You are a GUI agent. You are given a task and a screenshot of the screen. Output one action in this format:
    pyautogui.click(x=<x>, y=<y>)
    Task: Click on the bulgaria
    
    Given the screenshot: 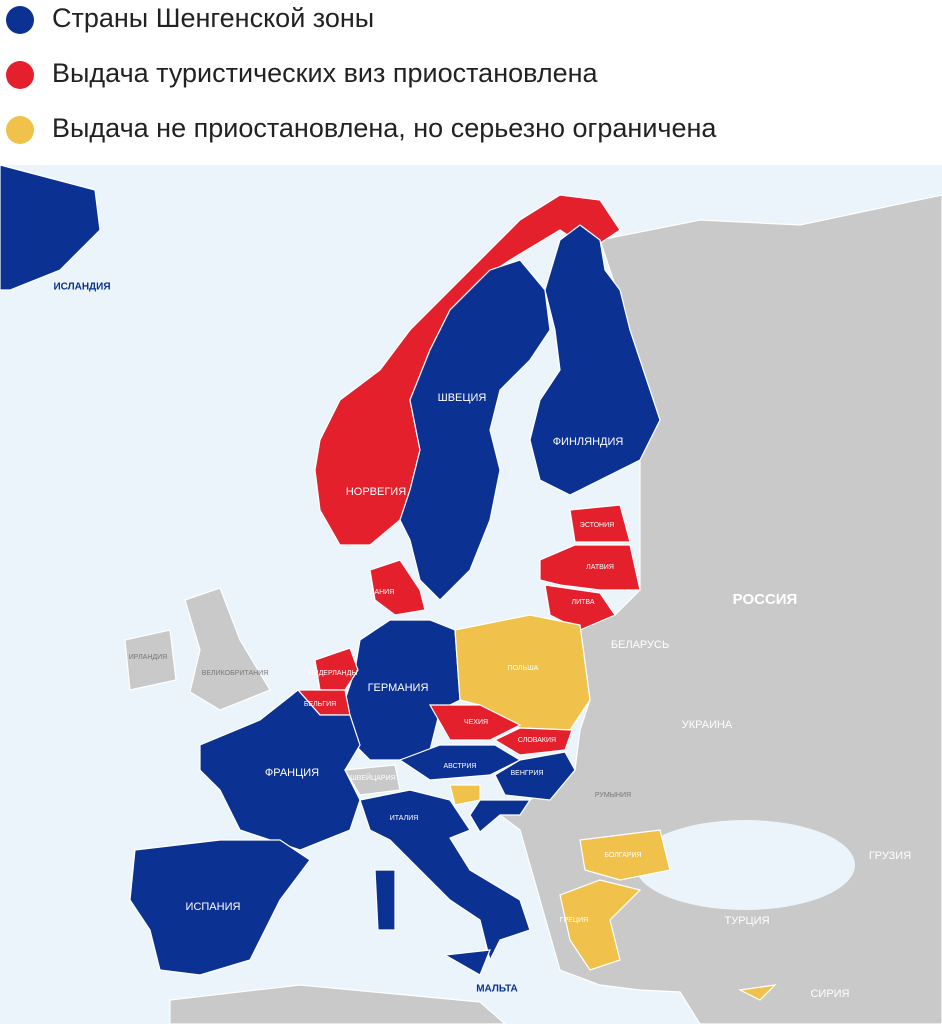 What is the action you would take?
    pyautogui.click(x=625, y=855)
    